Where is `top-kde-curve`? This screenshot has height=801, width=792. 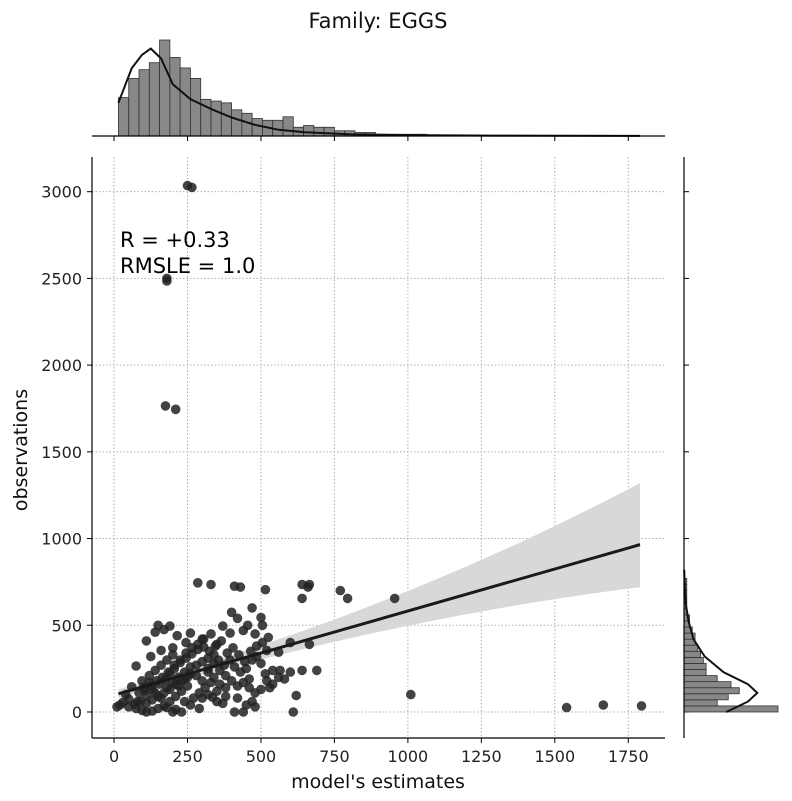
top-kde-curve is located at coordinates (379, 92).